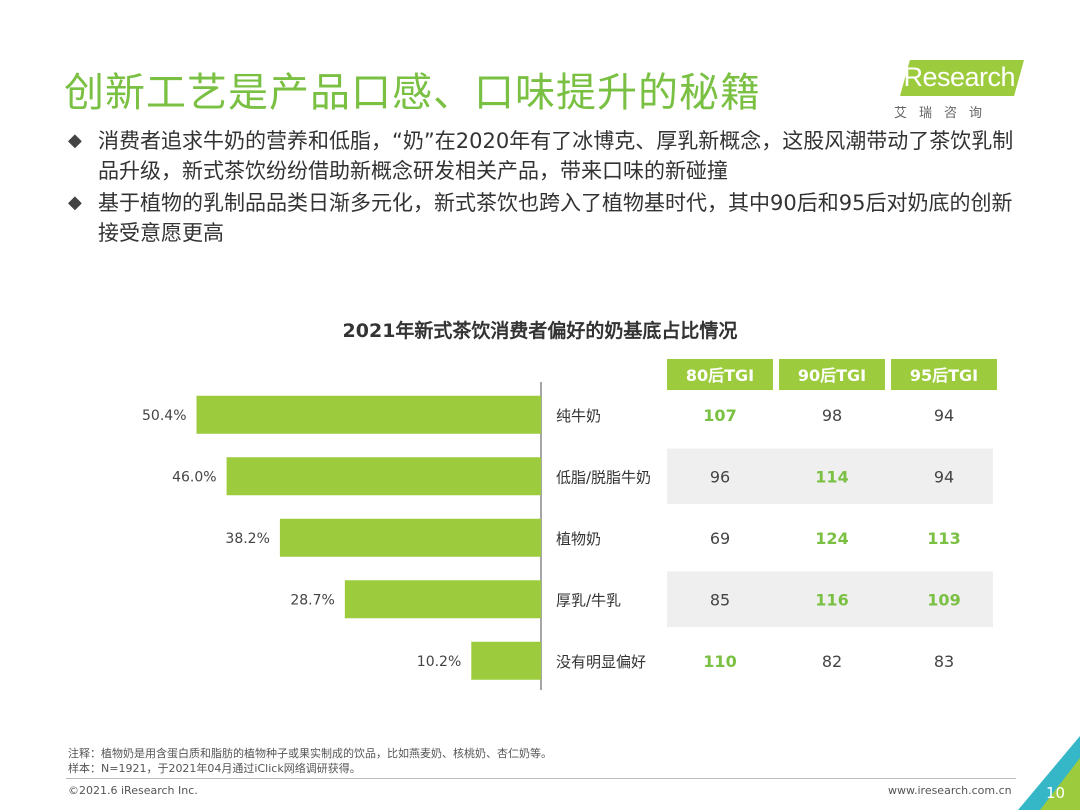 The image size is (1080, 810). Describe the element at coordinates (950, 790) in the screenshot. I see `footer-url: www.iresearch.com.cn` at that location.